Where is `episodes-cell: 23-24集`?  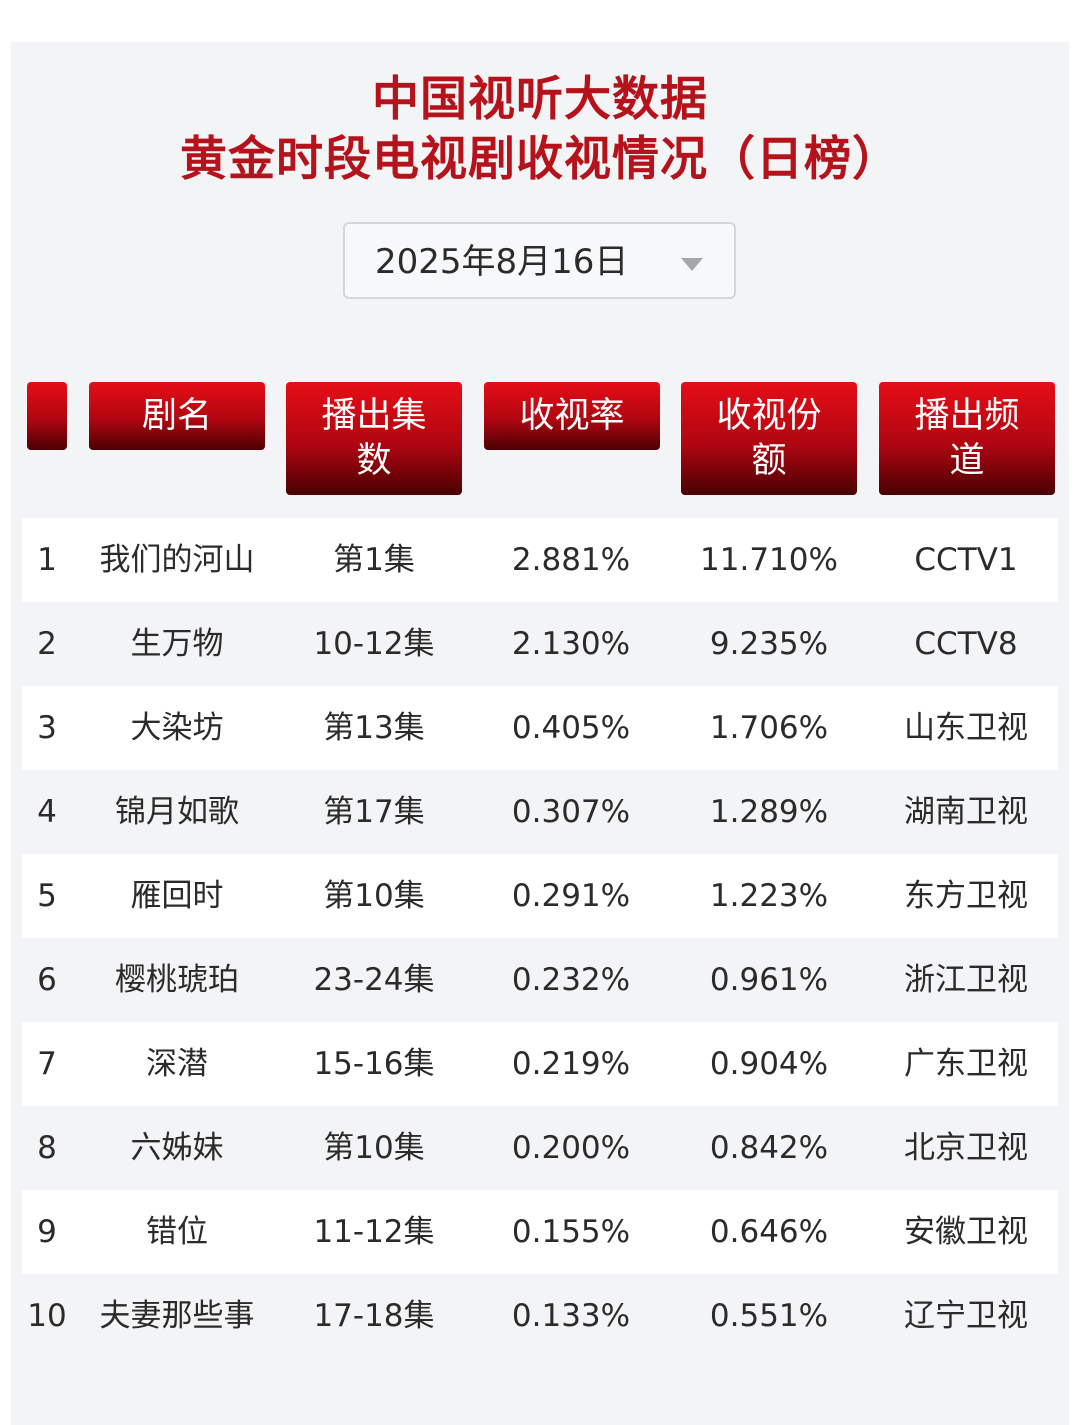 episodes-cell: 23-24集 is located at coordinates (374, 980).